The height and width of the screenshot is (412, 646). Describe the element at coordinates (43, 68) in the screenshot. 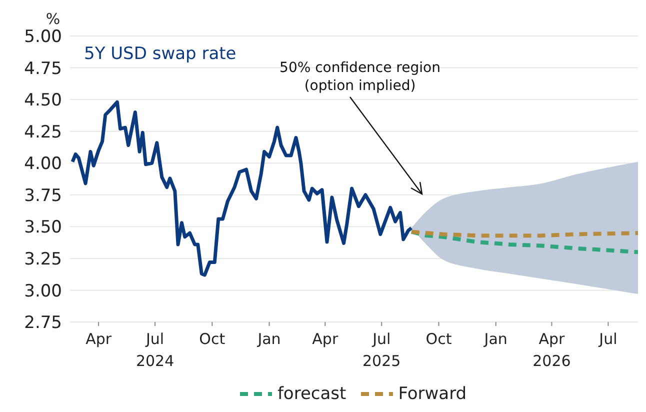

I see `y-tick-label: 4.75` at that location.